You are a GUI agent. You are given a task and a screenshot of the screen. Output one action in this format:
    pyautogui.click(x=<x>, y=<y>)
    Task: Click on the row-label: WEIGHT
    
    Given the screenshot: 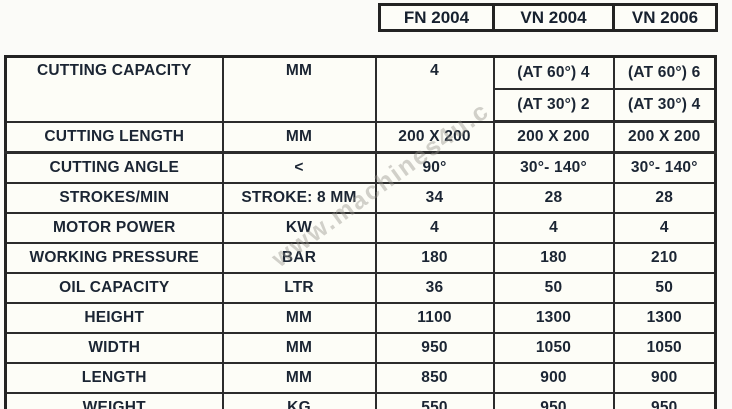 What is the action you would take?
    pyautogui.click(x=114, y=400)
    